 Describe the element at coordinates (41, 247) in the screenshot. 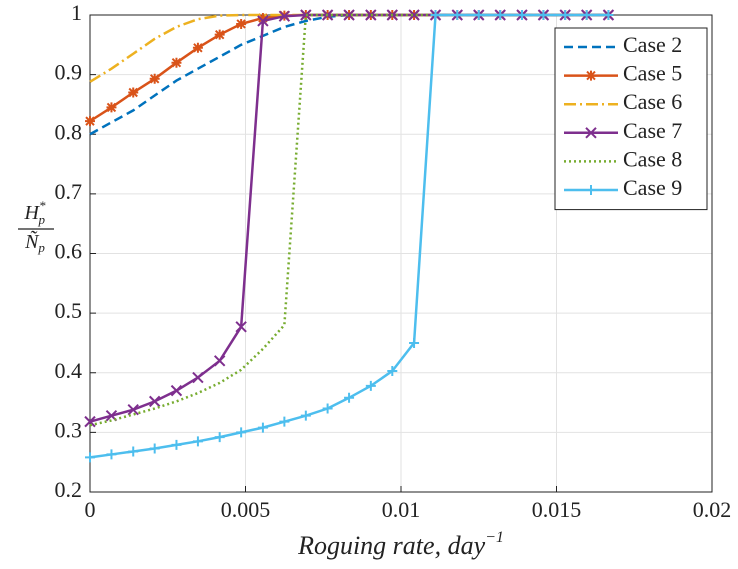

I see `y-label-den-sub: p` at that location.